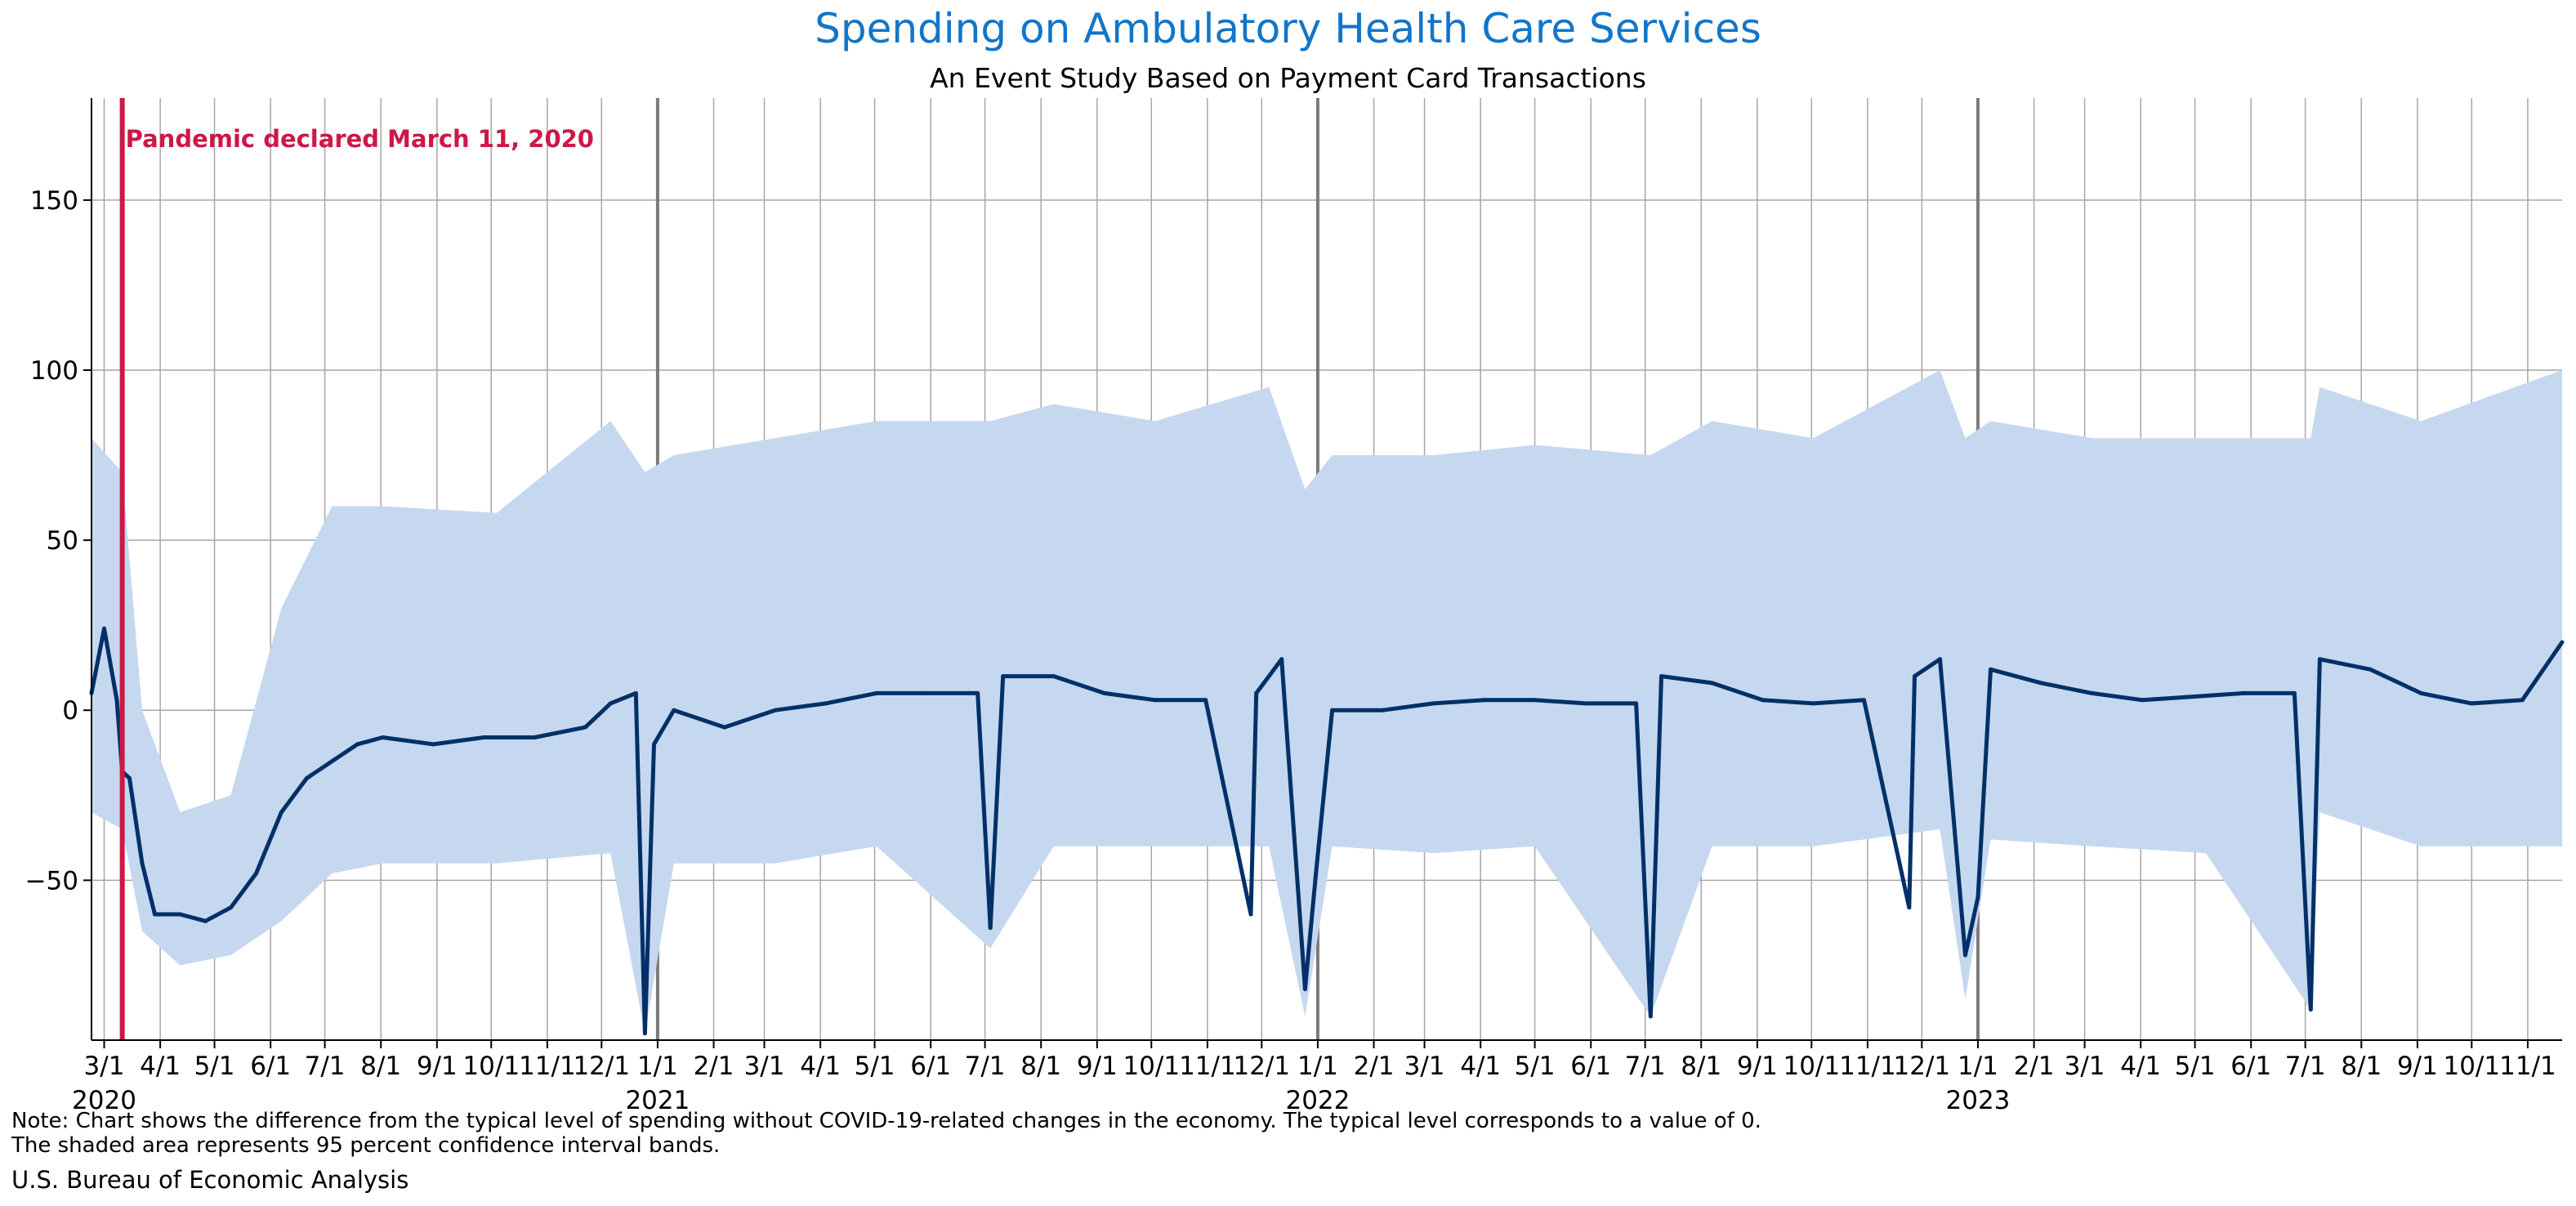  What do you see at coordinates (360, 139) in the screenshot?
I see `pandemic-marker-label: Pandemic declared March 11, 2020` at bounding box center [360, 139].